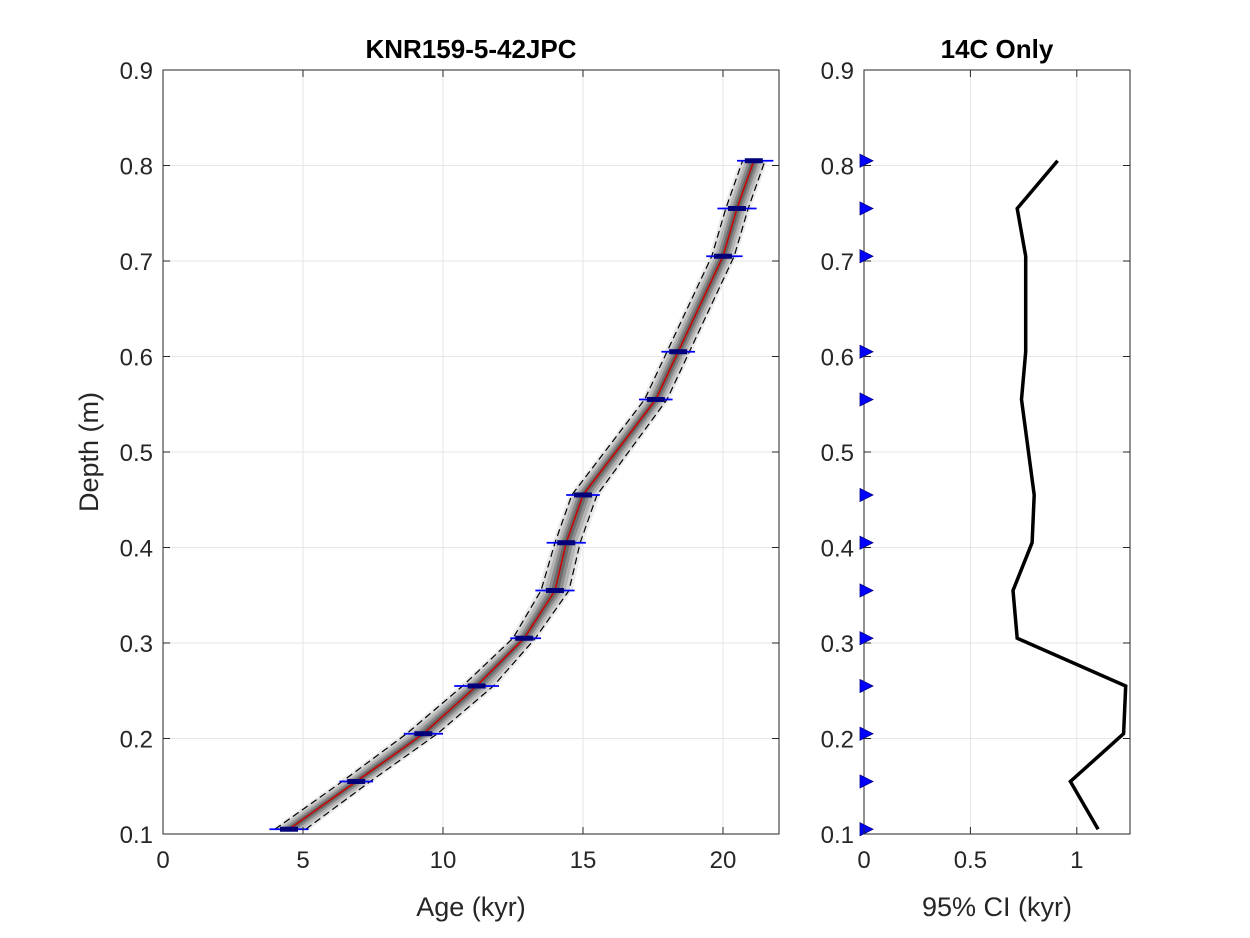 This screenshot has height=938, width=1250. What do you see at coordinates (89, 452) in the screenshot?
I see `depth-axis-label: Depth (m)` at bounding box center [89, 452].